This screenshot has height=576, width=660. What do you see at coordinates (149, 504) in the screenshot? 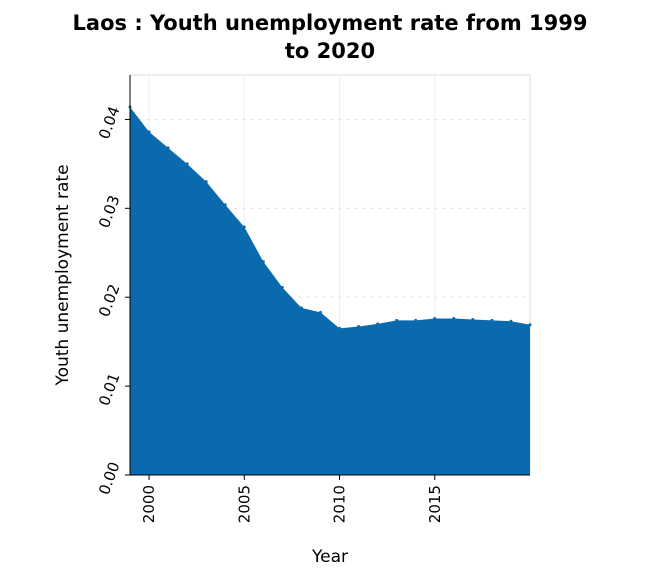
I see `x-tick-label-0: 2000` at bounding box center [149, 504].